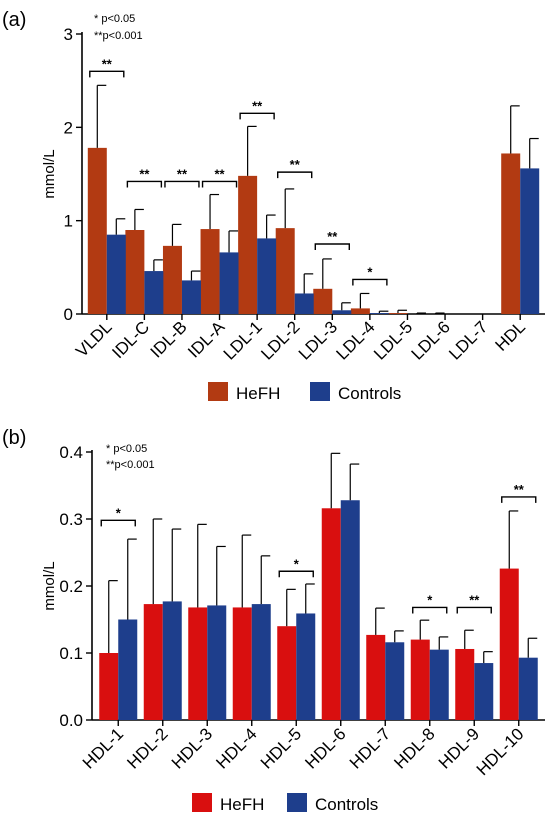 Image resolution: width=550 pixels, height=828 pixels. I want to click on x-tick-label: HDL-10, so click(500, 751).